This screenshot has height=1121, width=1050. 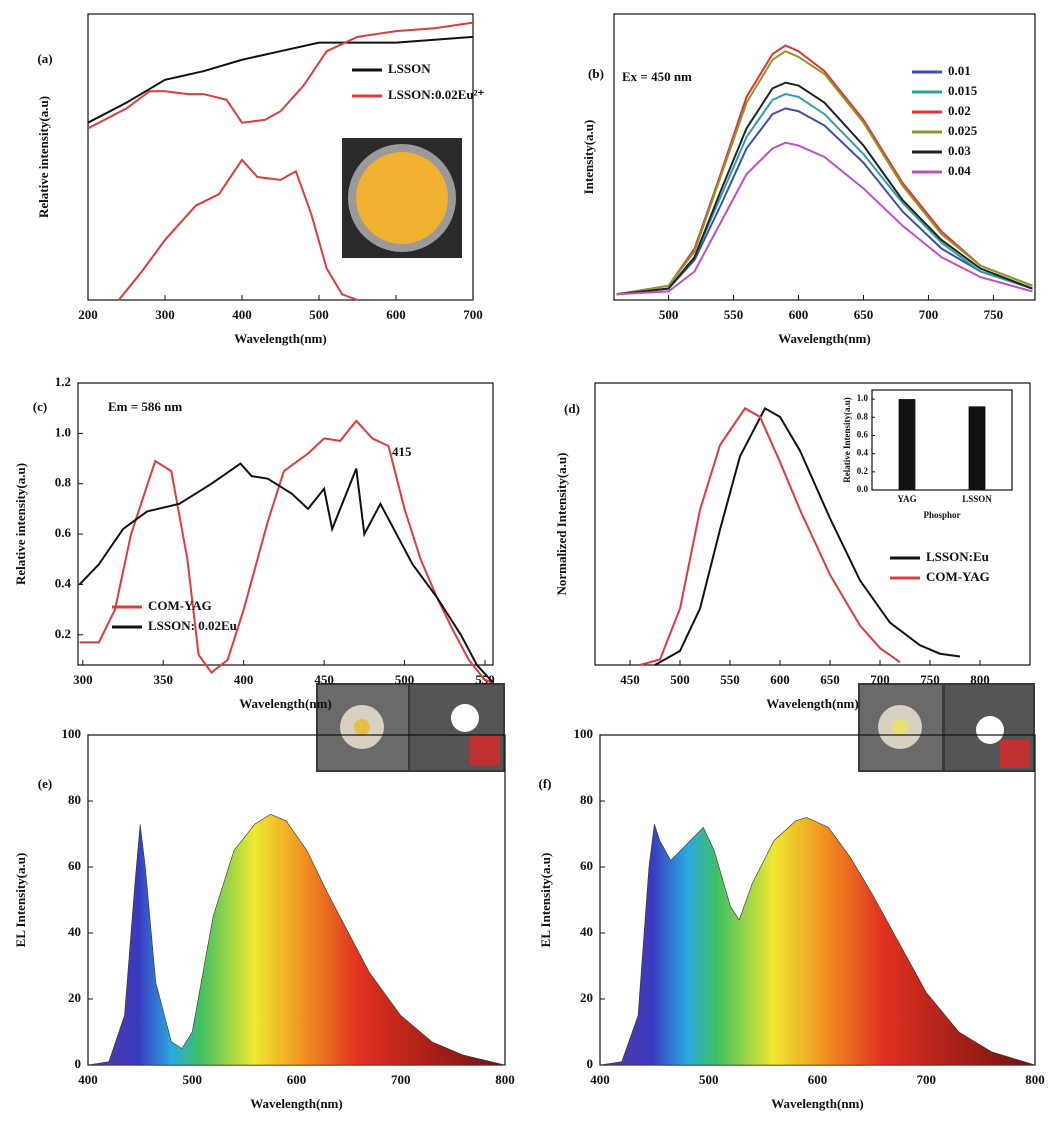 What do you see at coordinates (63, 381) in the screenshot?
I see `y-tick-label: 1.2` at bounding box center [63, 381].